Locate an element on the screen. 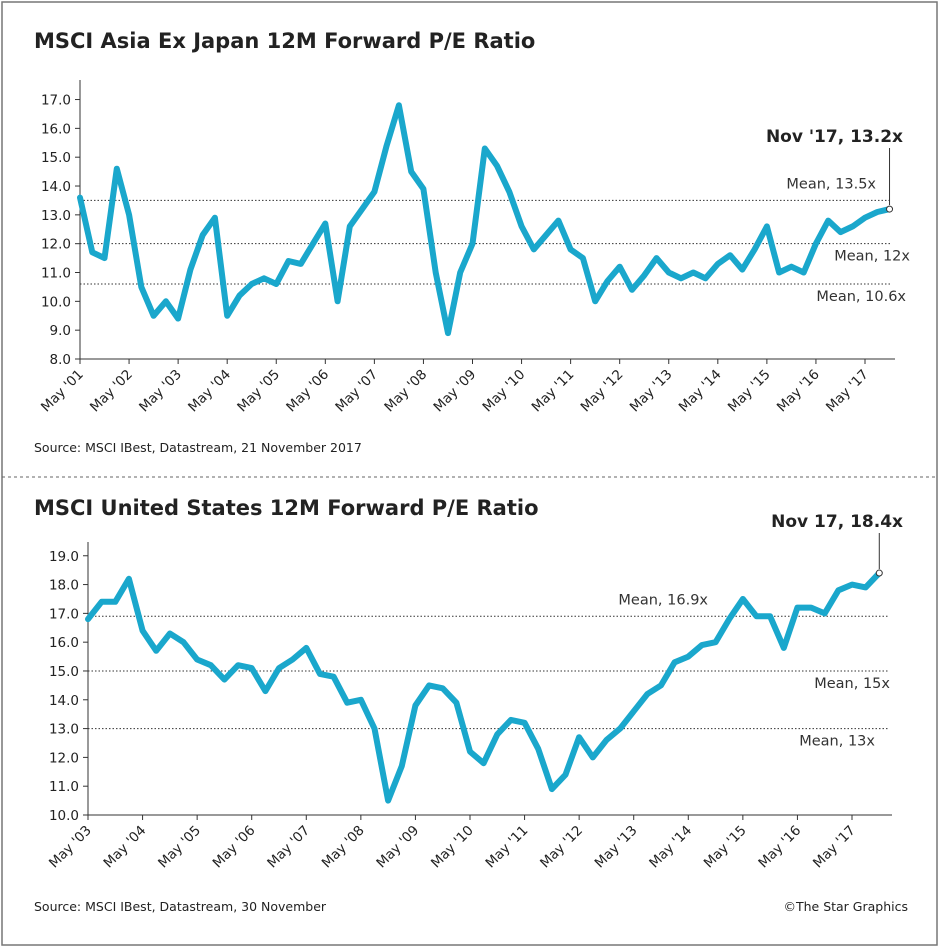  y-tick-label: 9.0 is located at coordinates (60, 331).